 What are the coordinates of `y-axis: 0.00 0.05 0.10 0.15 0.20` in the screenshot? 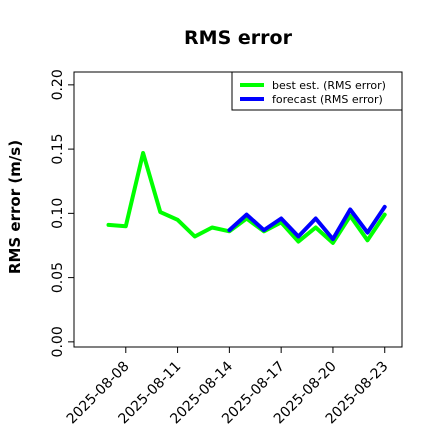 It's located at (62, 213).